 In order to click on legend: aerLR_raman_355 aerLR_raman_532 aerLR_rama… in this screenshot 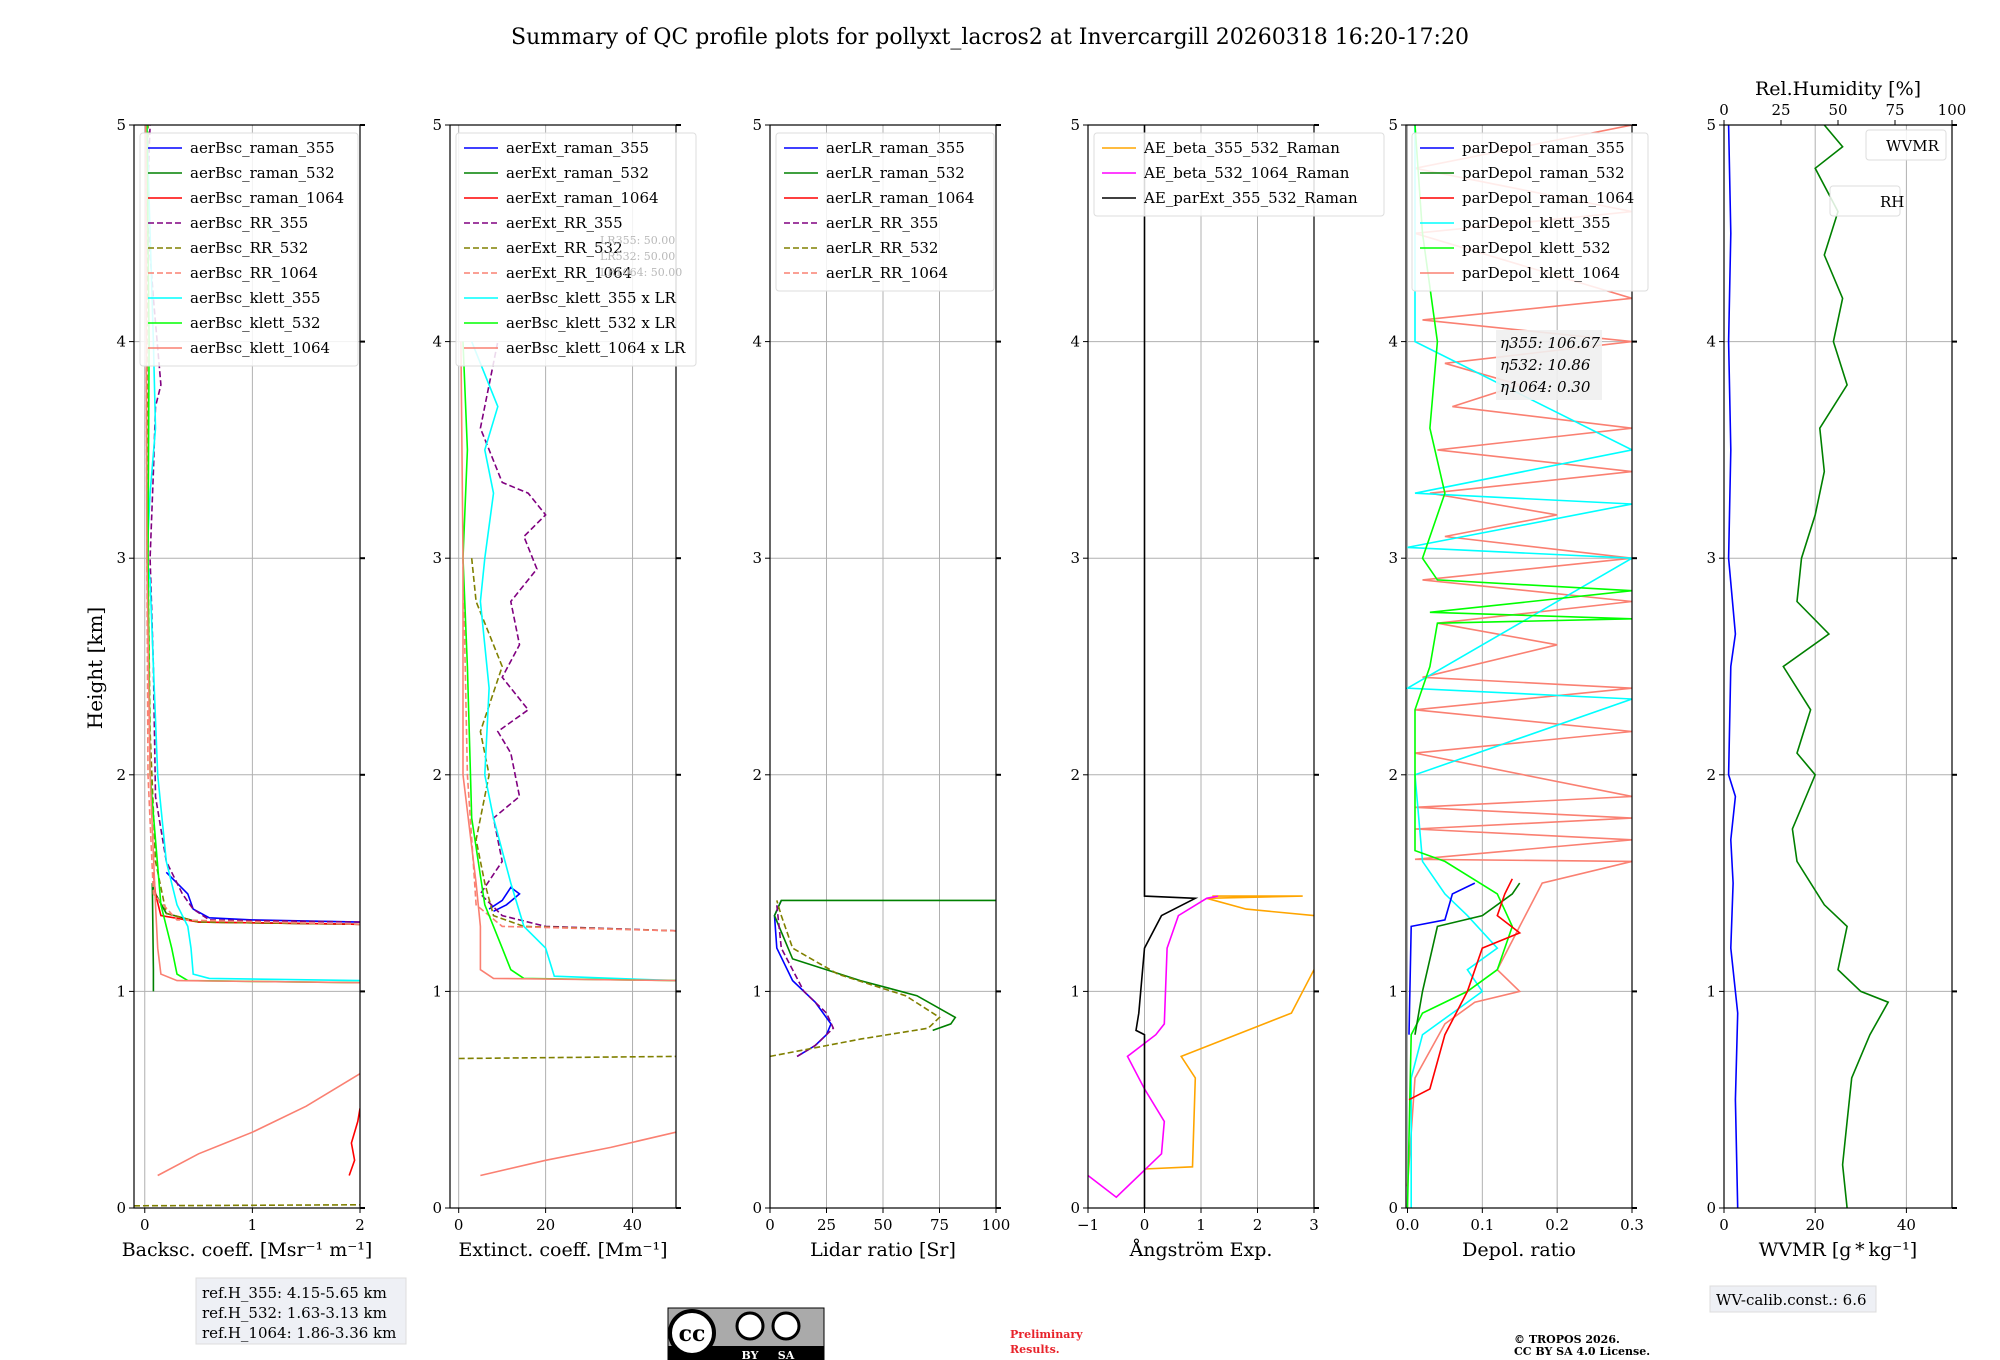, I will do `click(885, 212)`.